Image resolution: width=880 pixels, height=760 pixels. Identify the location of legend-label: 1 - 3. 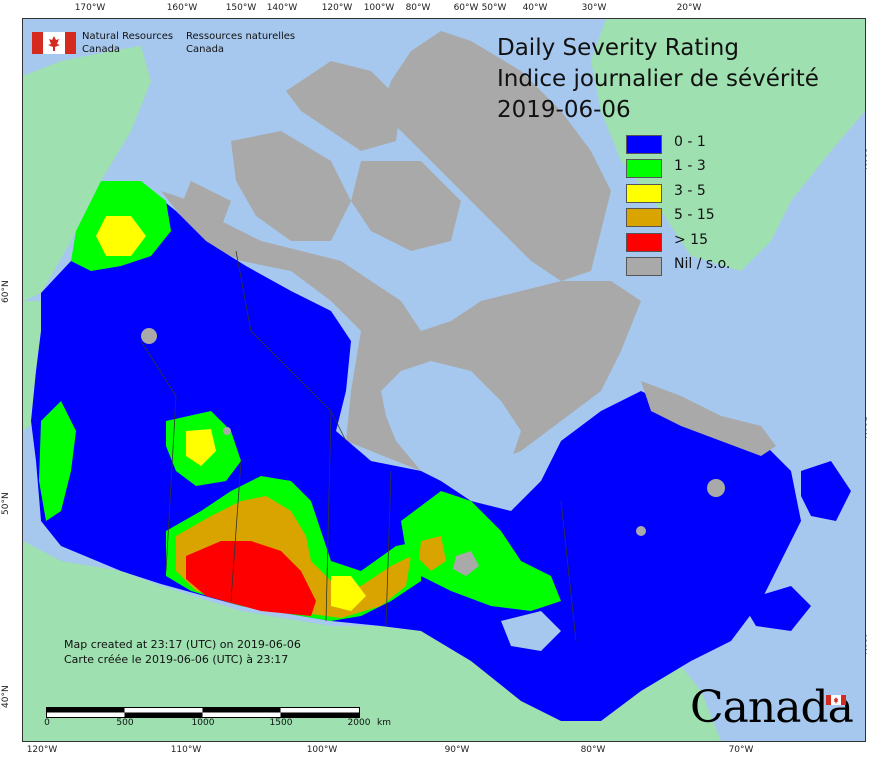
(690, 166).